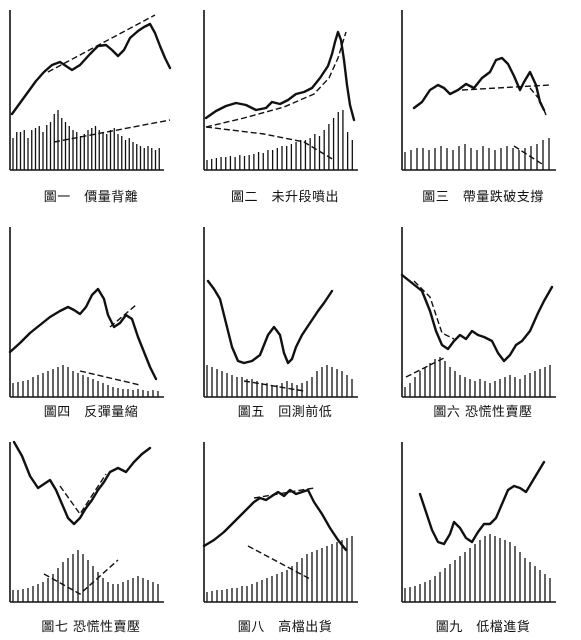 This screenshot has height=640, width=581. I want to click on figure-panel-3: 圖三 帶量跌破支撐, so click(483, 108).